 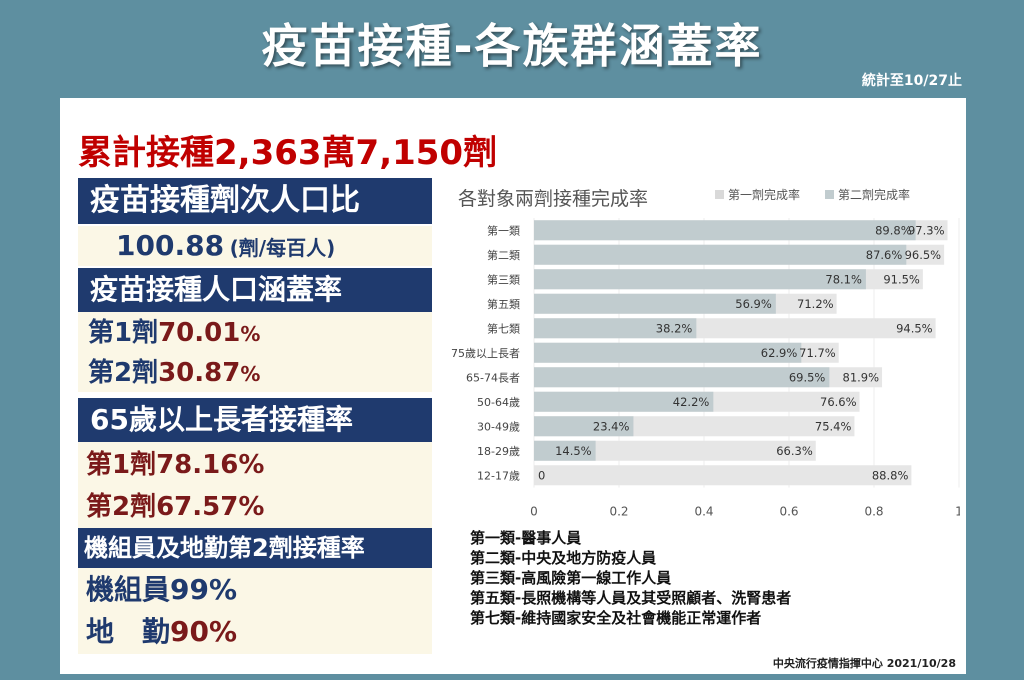 What do you see at coordinates (503, 230) in the screenshot?
I see `y-tick-label: 第一類` at bounding box center [503, 230].